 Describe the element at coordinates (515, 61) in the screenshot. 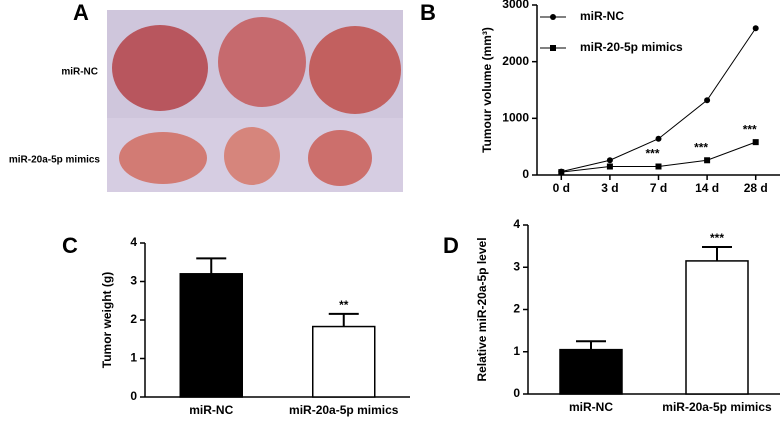

I see `y-tick-label: 2000` at that location.